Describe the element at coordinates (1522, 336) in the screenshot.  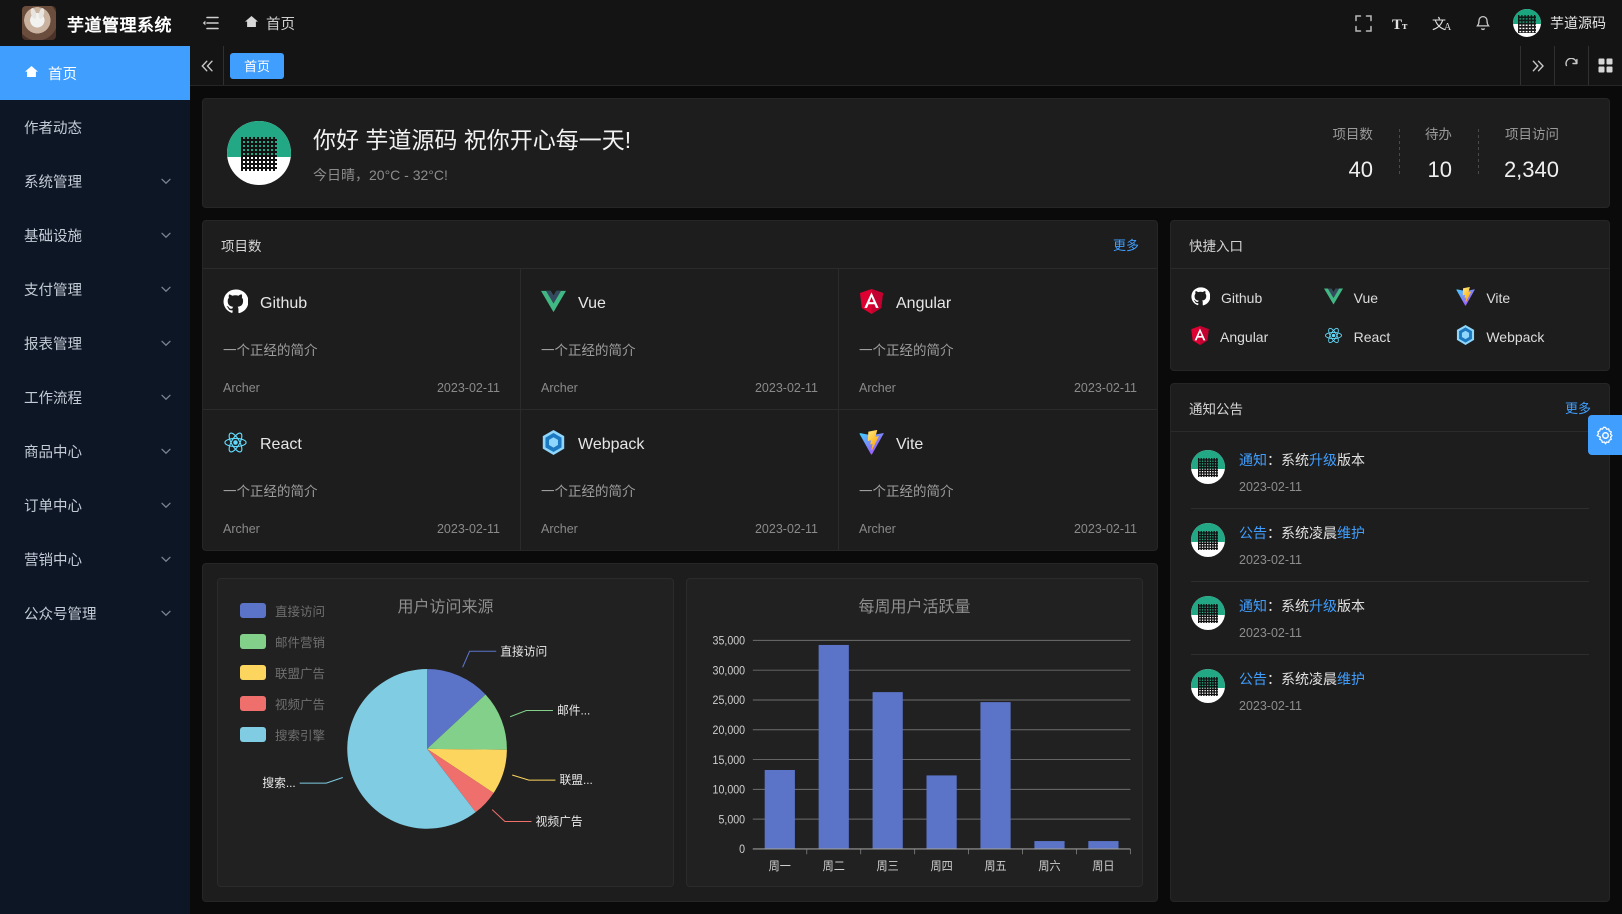
I see `quick-entry-webpack: Webpack` at that location.